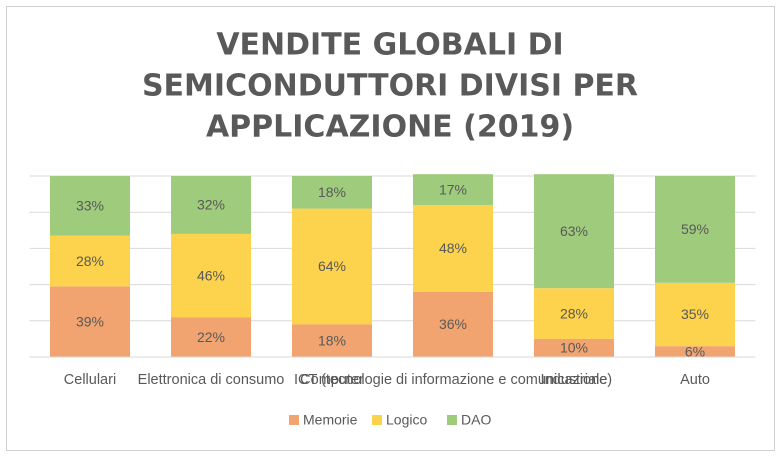 The height and width of the screenshot is (457, 781). What do you see at coordinates (476, 420) in the screenshot?
I see `legend-label: DAO` at bounding box center [476, 420].